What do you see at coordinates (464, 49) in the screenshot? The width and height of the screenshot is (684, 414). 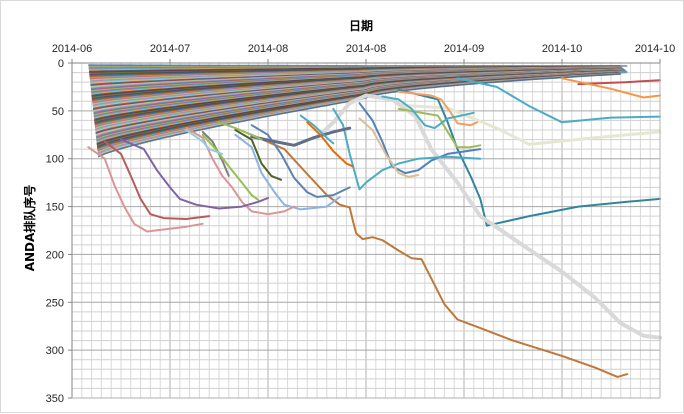 I see `x-tick-label: 2014-09` at bounding box center [464, 49].